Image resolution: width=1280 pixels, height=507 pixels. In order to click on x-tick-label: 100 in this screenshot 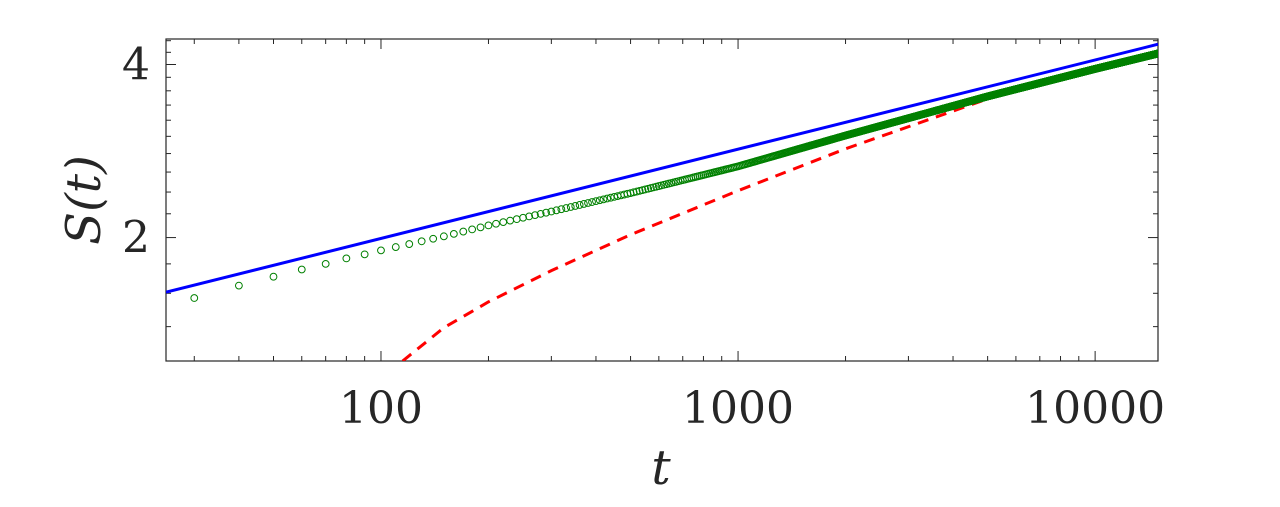, I will do `click(381, 408)`.